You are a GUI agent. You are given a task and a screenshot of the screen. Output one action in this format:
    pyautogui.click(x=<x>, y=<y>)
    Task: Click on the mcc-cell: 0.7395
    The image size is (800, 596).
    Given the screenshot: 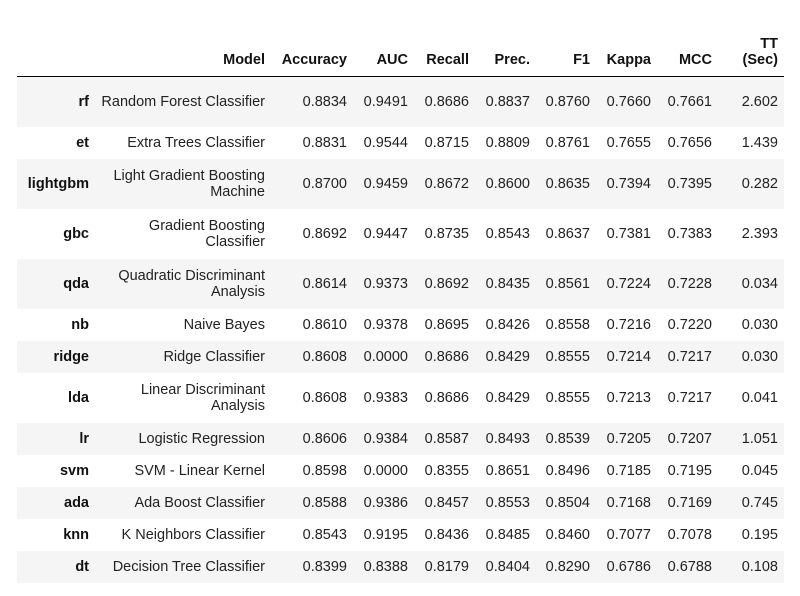 What is the action you would take?
    pyautogui.click(x=689, y=183)
    